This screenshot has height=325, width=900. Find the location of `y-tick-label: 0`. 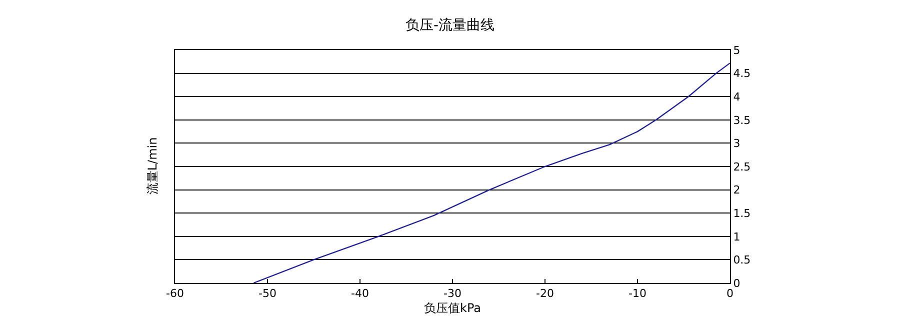

y-tick-label: 0 is located at coordinates (736, 283).